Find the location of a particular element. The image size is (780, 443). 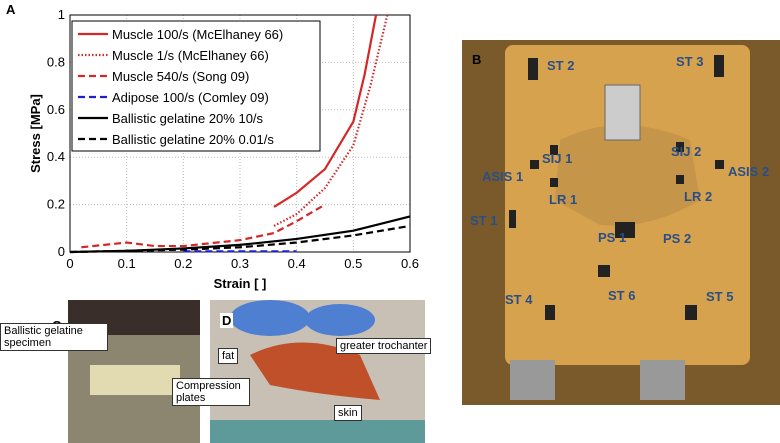

y-tick-label: 0.6 is located at coordinates (56, 109).